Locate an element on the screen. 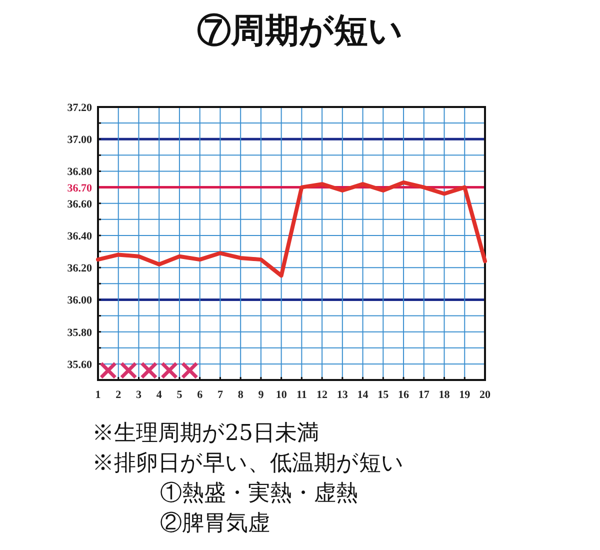 This screenshot has height=550, width=600. x-tick-label: 5 is located at coordinates (179, 395).